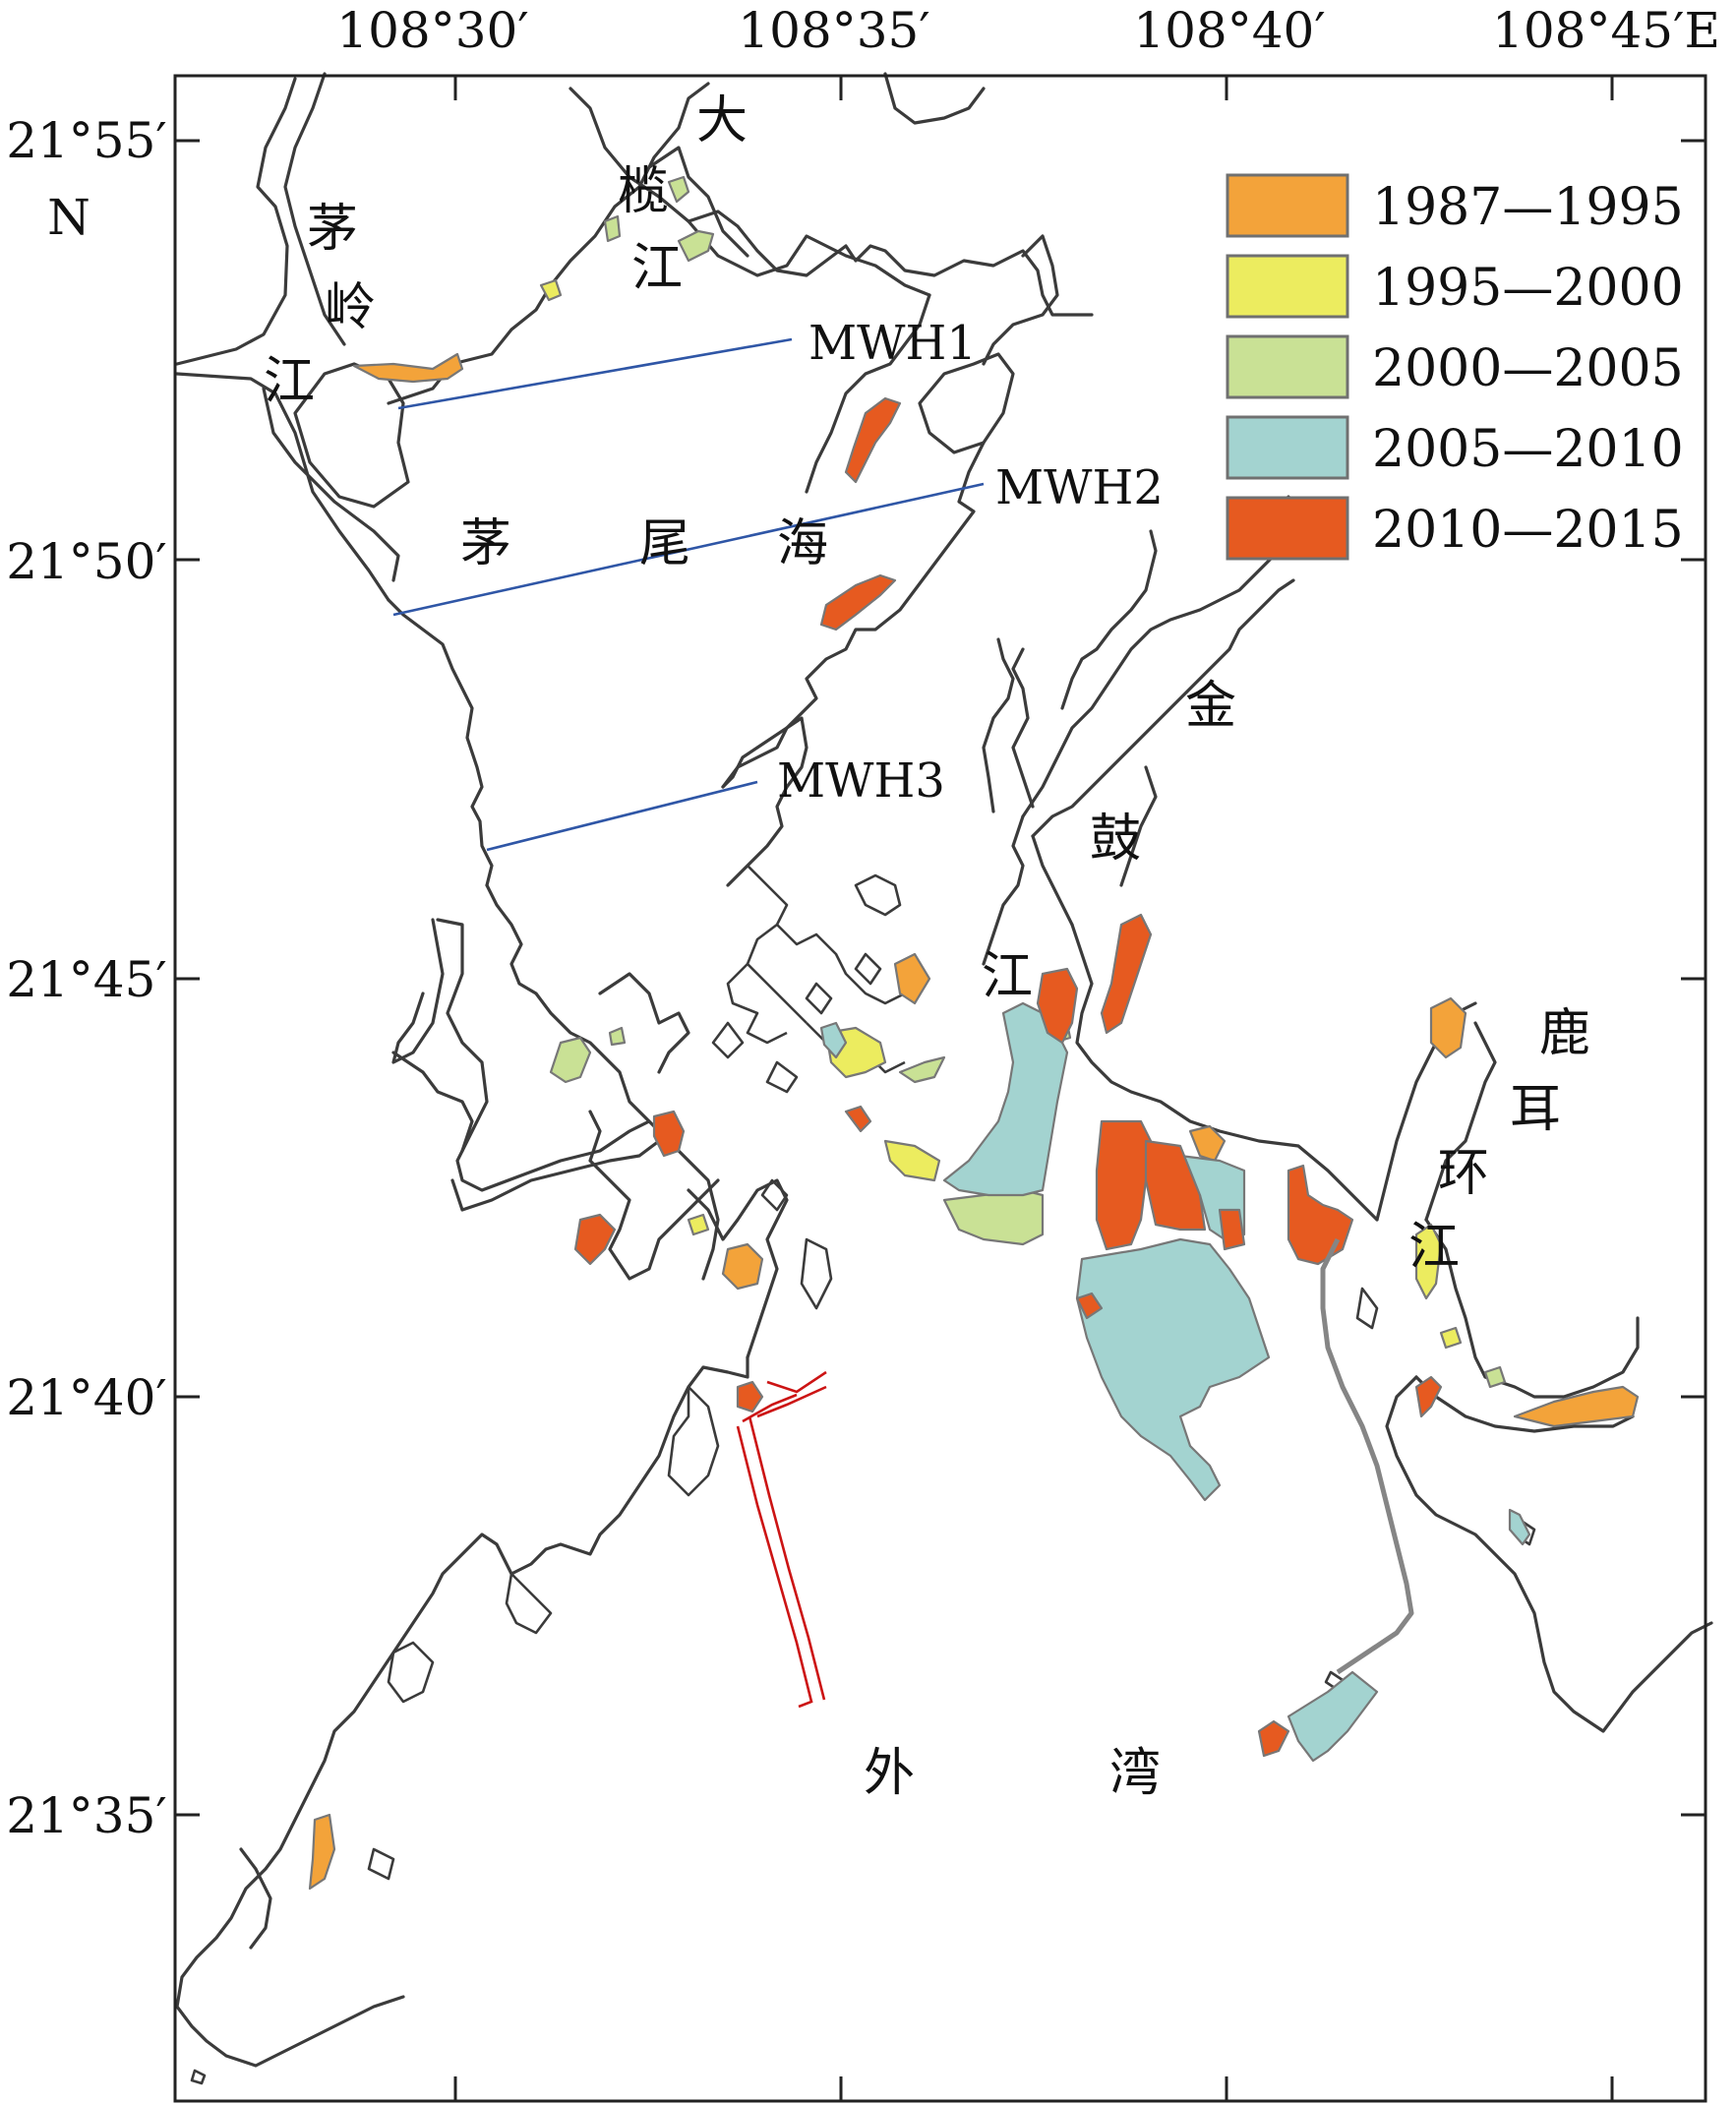  What do you see at coordinates (595, 373) in the screenshot?
I see `section-line-mwh1` at bounding box center [595, 373].